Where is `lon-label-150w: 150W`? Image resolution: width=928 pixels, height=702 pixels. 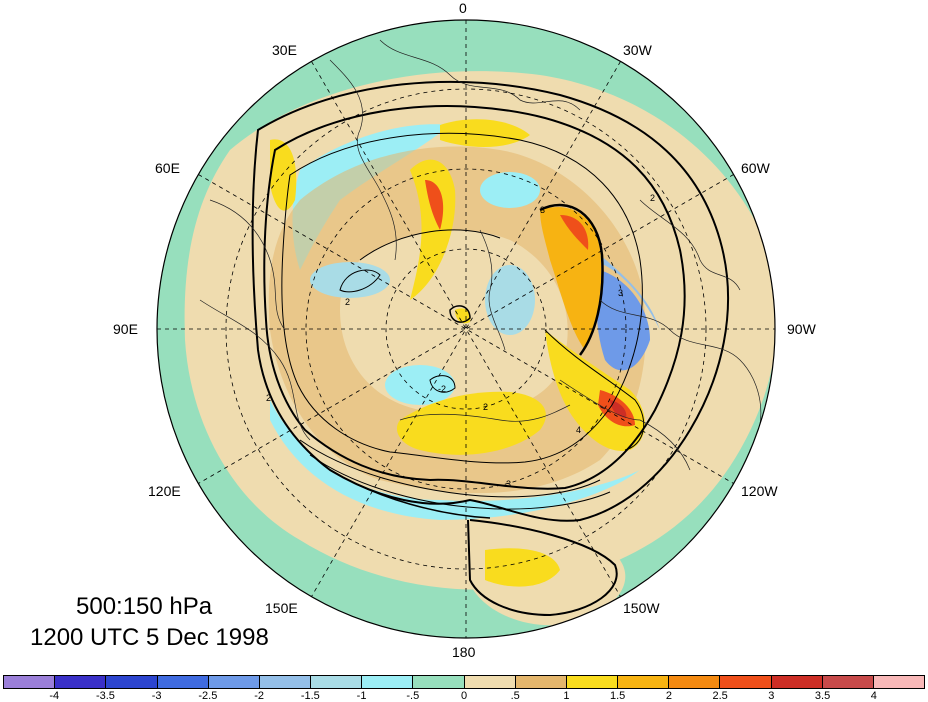
lon-label-150w: 150W is located at coordinates (641, 608).